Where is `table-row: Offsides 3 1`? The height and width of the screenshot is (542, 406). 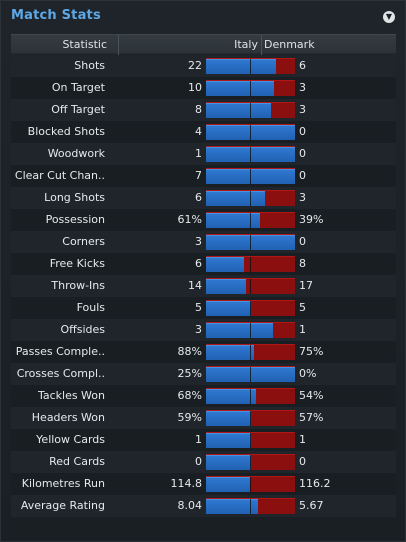 table-row: Offsides 3 1 is located at coordinates (203, 330).